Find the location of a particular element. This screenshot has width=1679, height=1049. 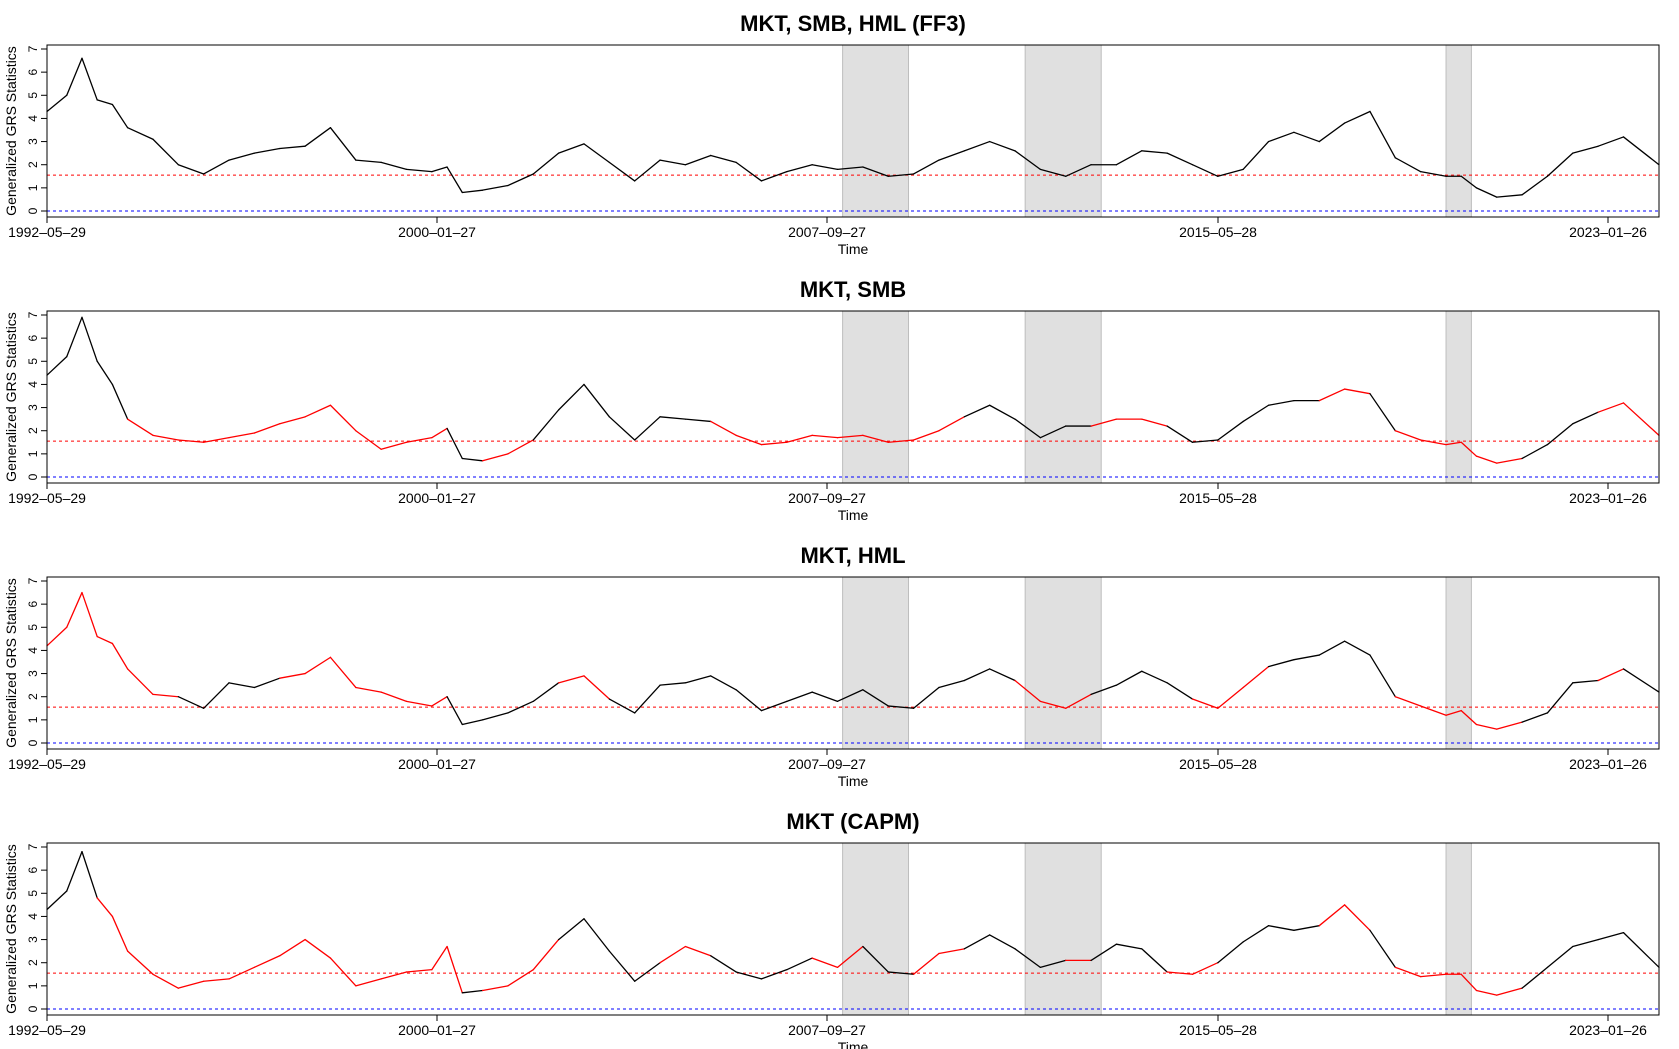

x-tick-label: 2023–01–26 is located at coordinates (1608, 764).